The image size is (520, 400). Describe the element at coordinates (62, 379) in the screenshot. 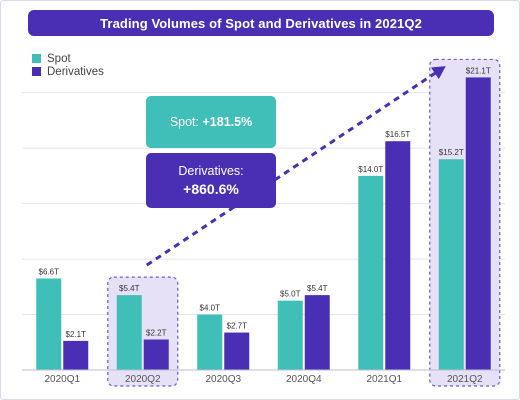

I see `x-tick-label-2020Q1: 2020Q1` at that location.